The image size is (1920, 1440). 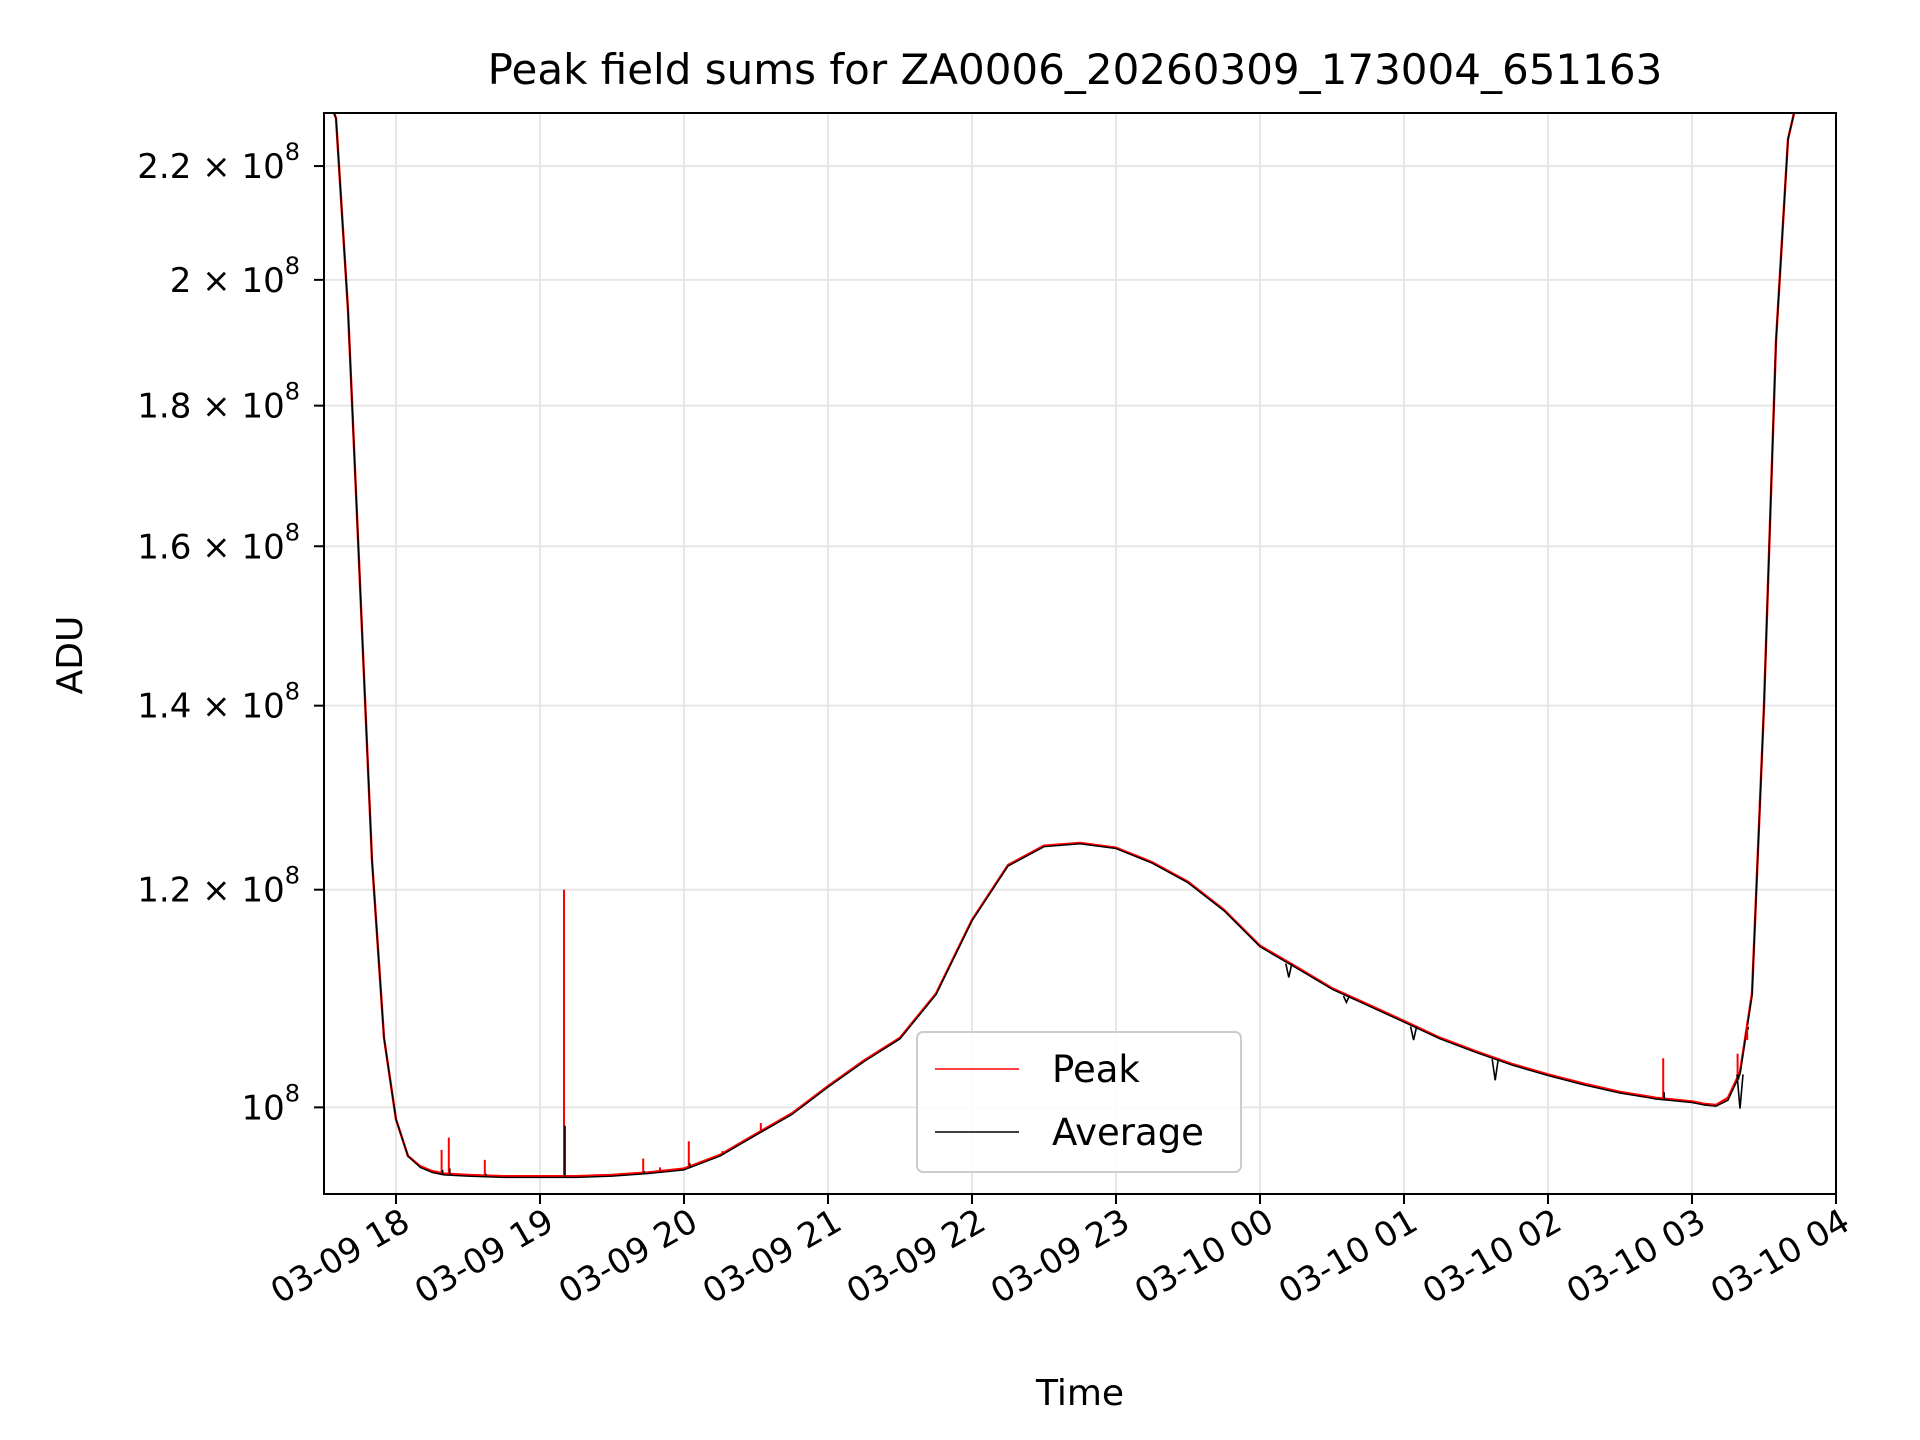 I want to click on y-tick-label: 1.8 × 10⁸, so click(x=218, y=402).